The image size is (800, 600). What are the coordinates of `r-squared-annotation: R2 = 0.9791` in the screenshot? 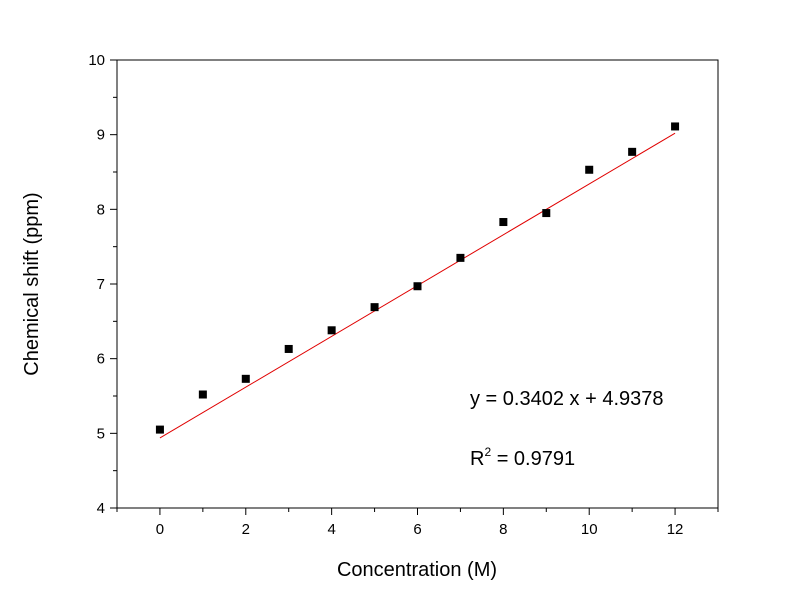 It's located at (522, 457).